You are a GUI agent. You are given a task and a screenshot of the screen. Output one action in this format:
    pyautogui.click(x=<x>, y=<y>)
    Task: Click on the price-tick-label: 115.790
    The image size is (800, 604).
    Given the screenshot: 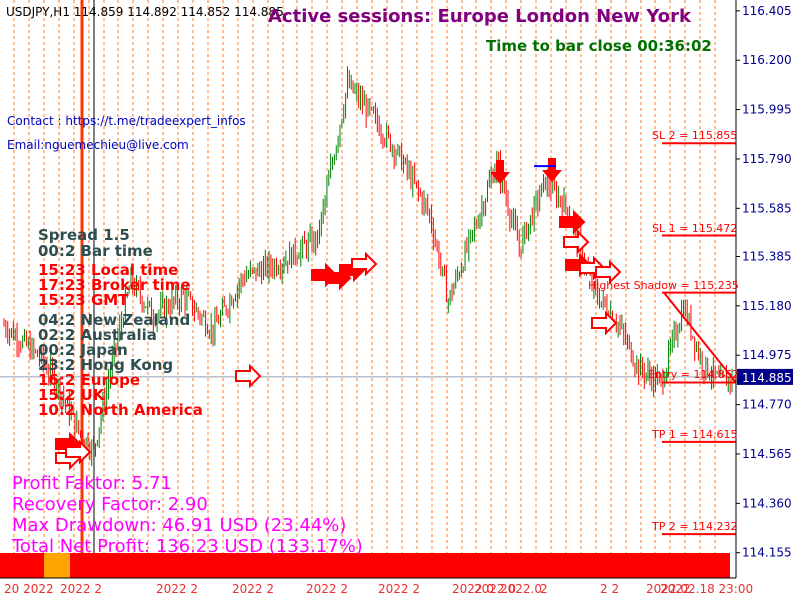 What is the action you would take?
    pyautogui.click(x=767, y=159)
    